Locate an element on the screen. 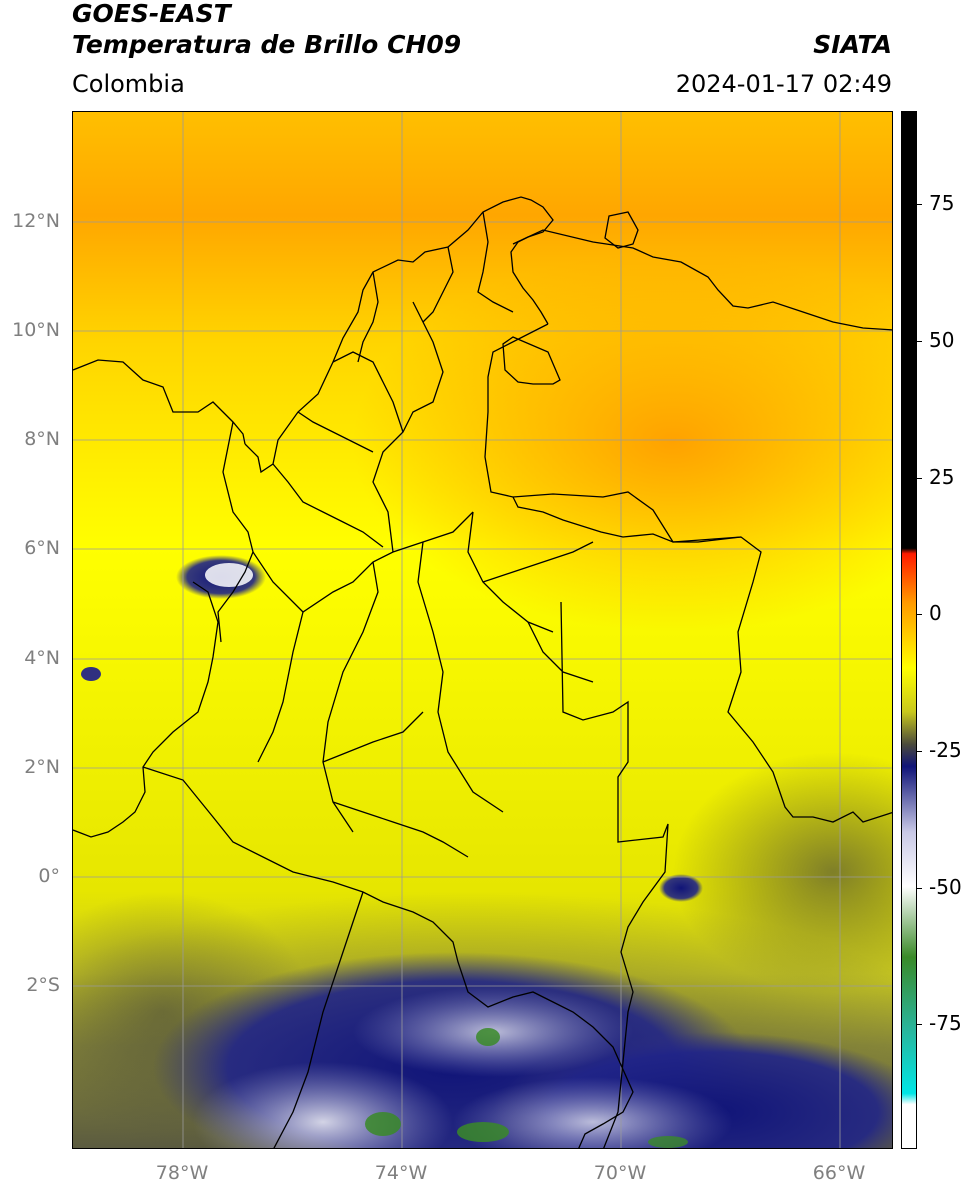 The image size is (966, 1190). lon-label-78w: 78°W is located at coordinates (182, 1173).